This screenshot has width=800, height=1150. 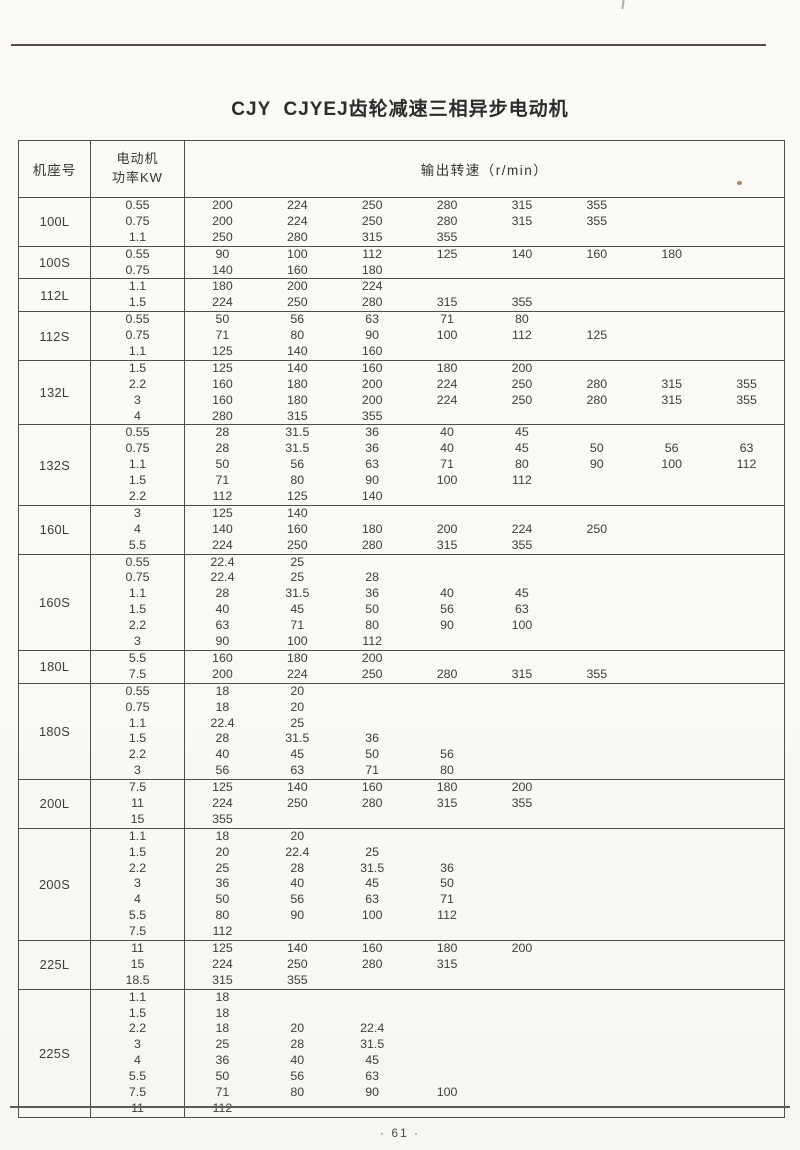 What do you see at coordinates (55, 169) in the screenshot?
I see `header-frame-number: 机座号` at bounding box center [55, 169].